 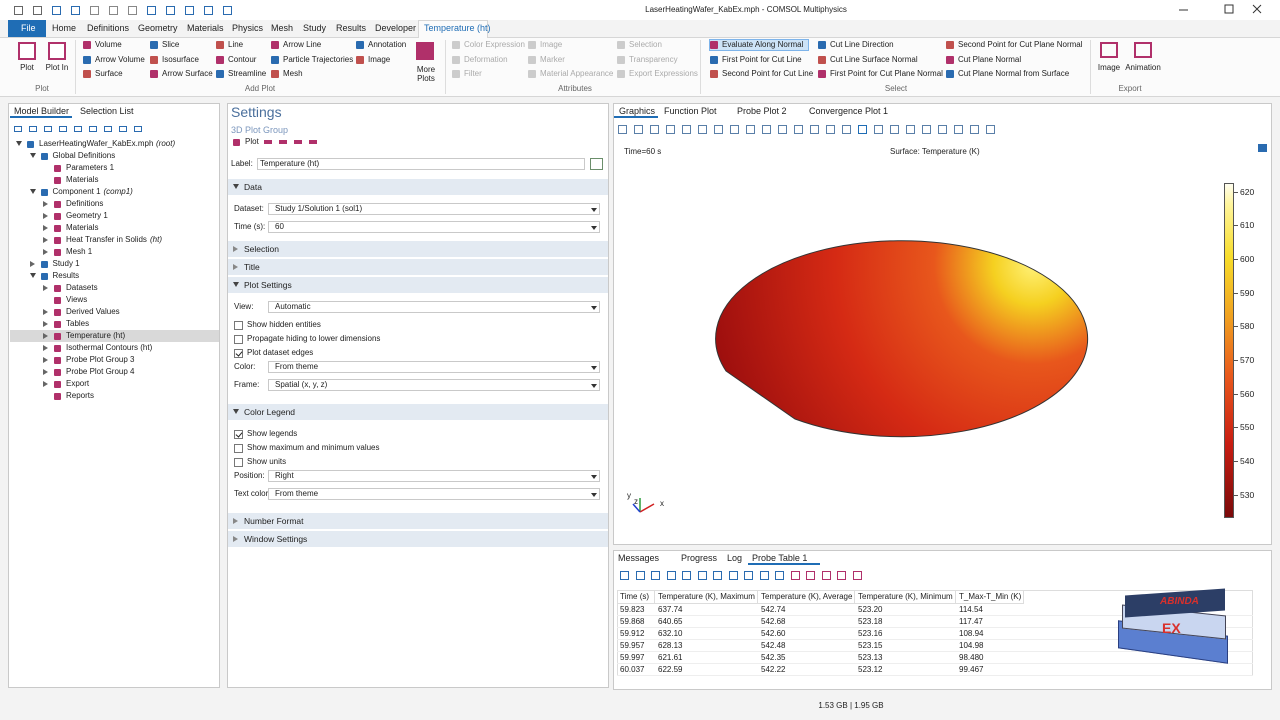 I want to click on ribbon-button: Marker, so click(x=552, y=59).